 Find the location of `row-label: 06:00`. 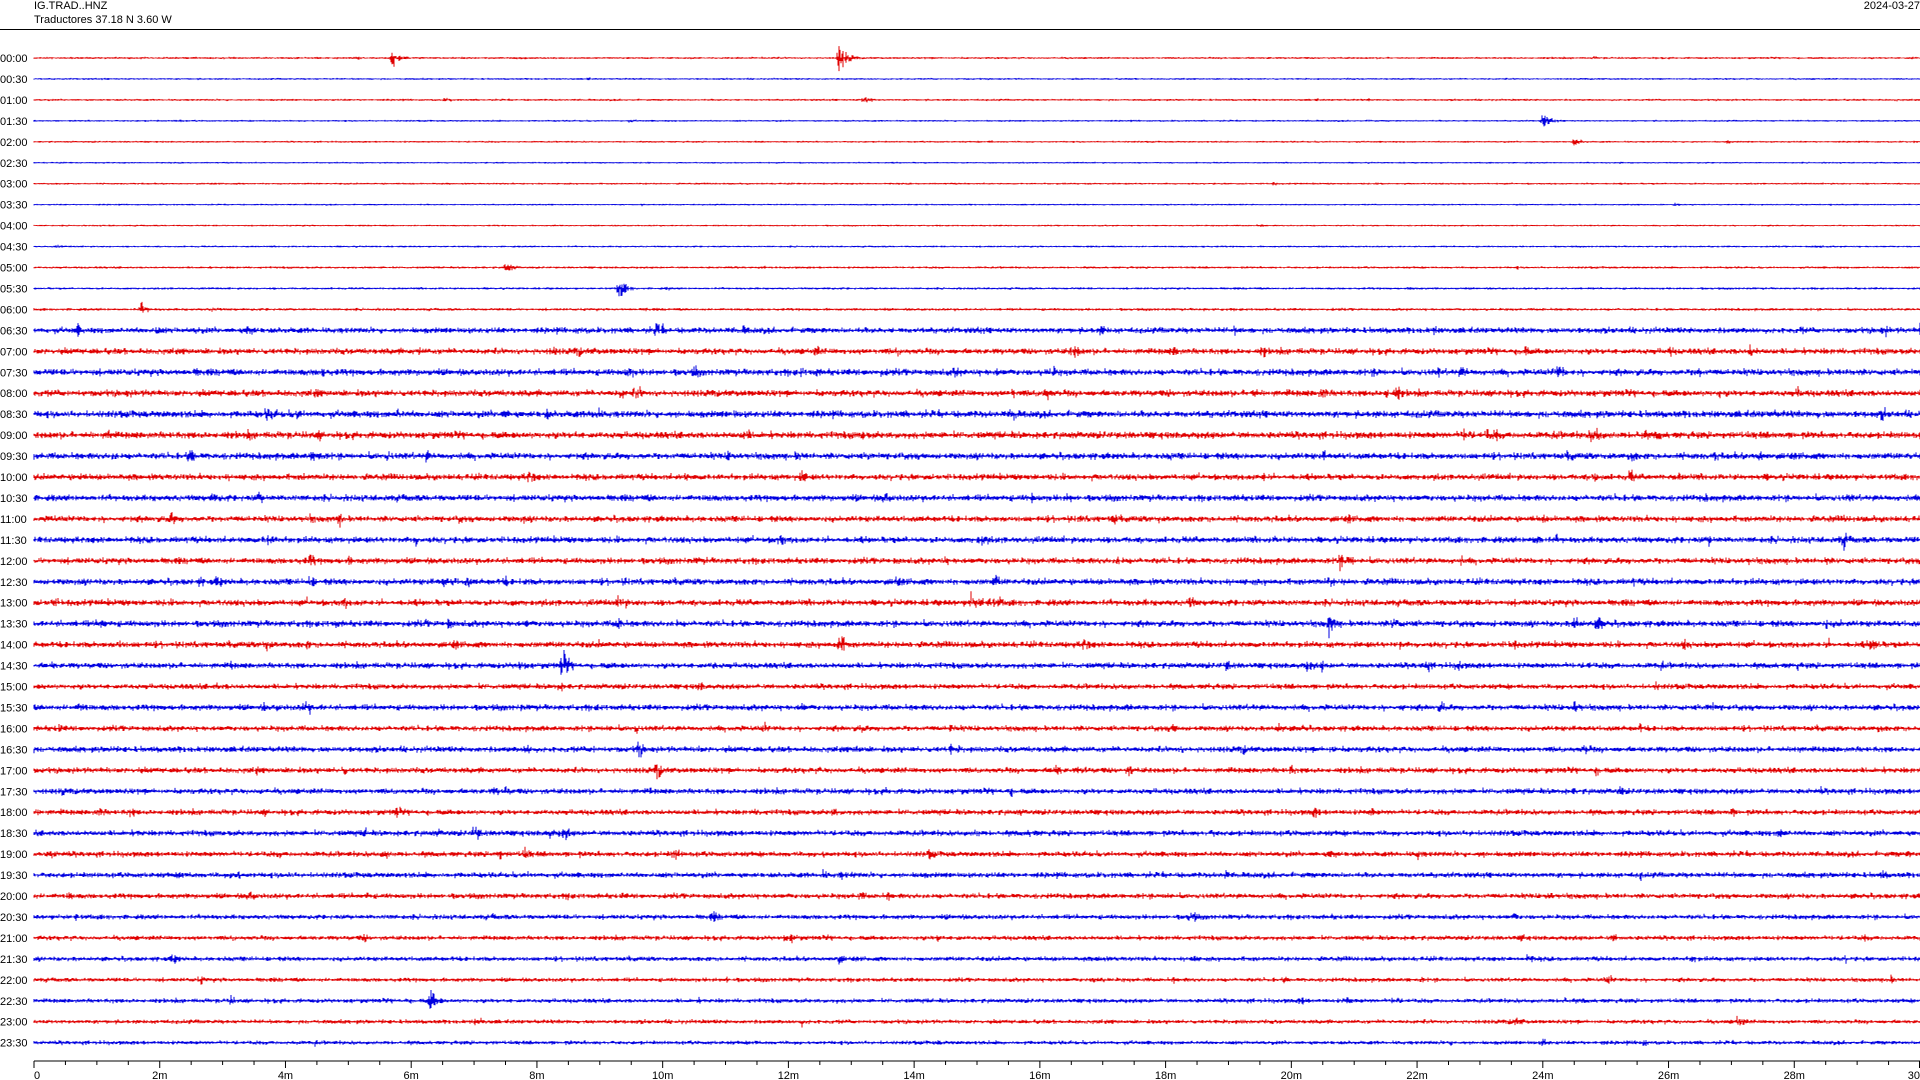

row-label: 06:00 is located at coordinates (14, 310).